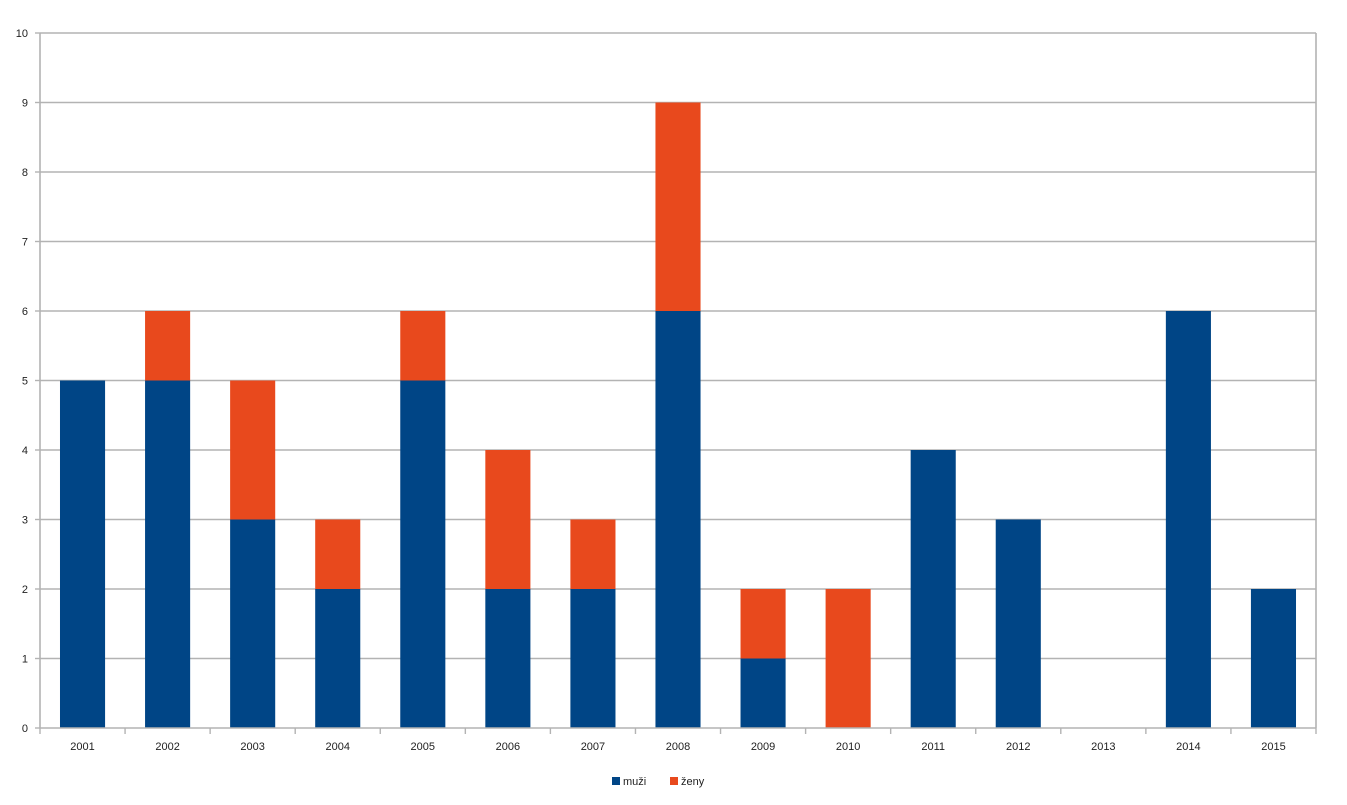 The image size is (1347, 805). What do you see at coordinates (22, 34) in the screenshot?
I see `y-tick-label: 10` at bounding box center [22, 34].